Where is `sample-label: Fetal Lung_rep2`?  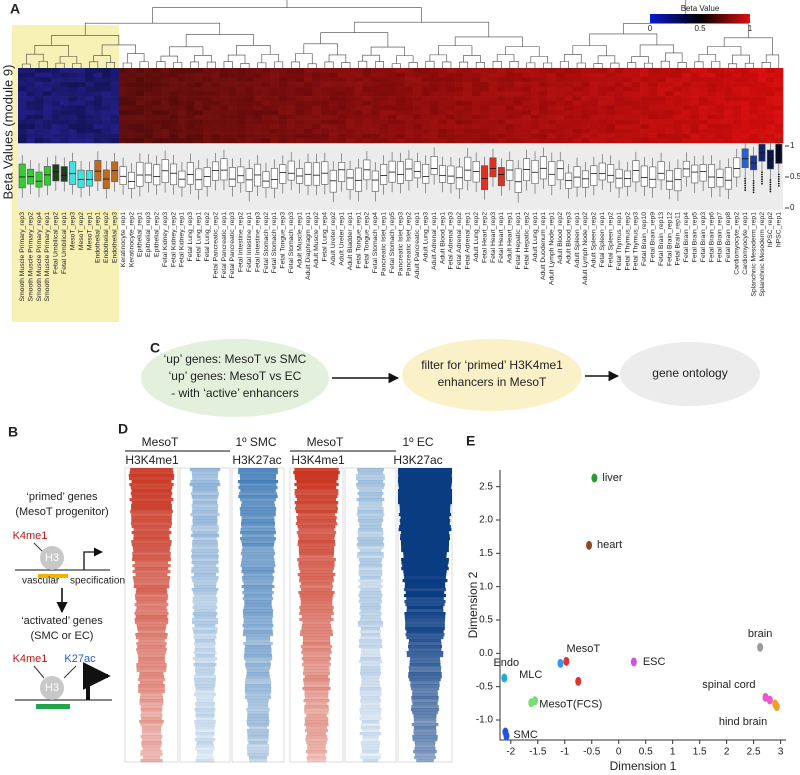 sample-label: Fetal Lung_rep2 is located at coordinates (207, 237).